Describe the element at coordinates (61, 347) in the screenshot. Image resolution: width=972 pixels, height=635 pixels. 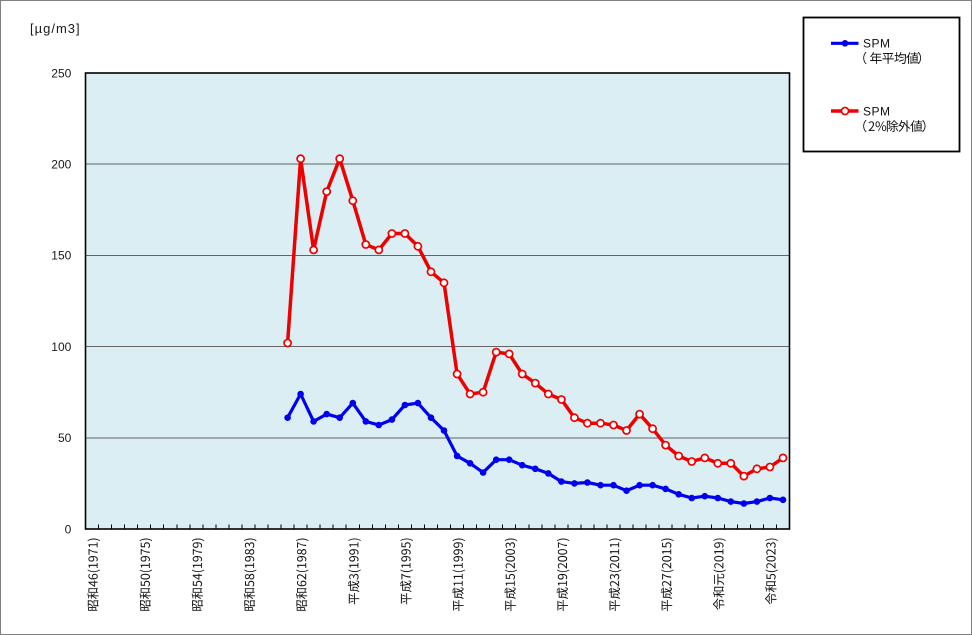
I see `svg-text: 100` at that location.